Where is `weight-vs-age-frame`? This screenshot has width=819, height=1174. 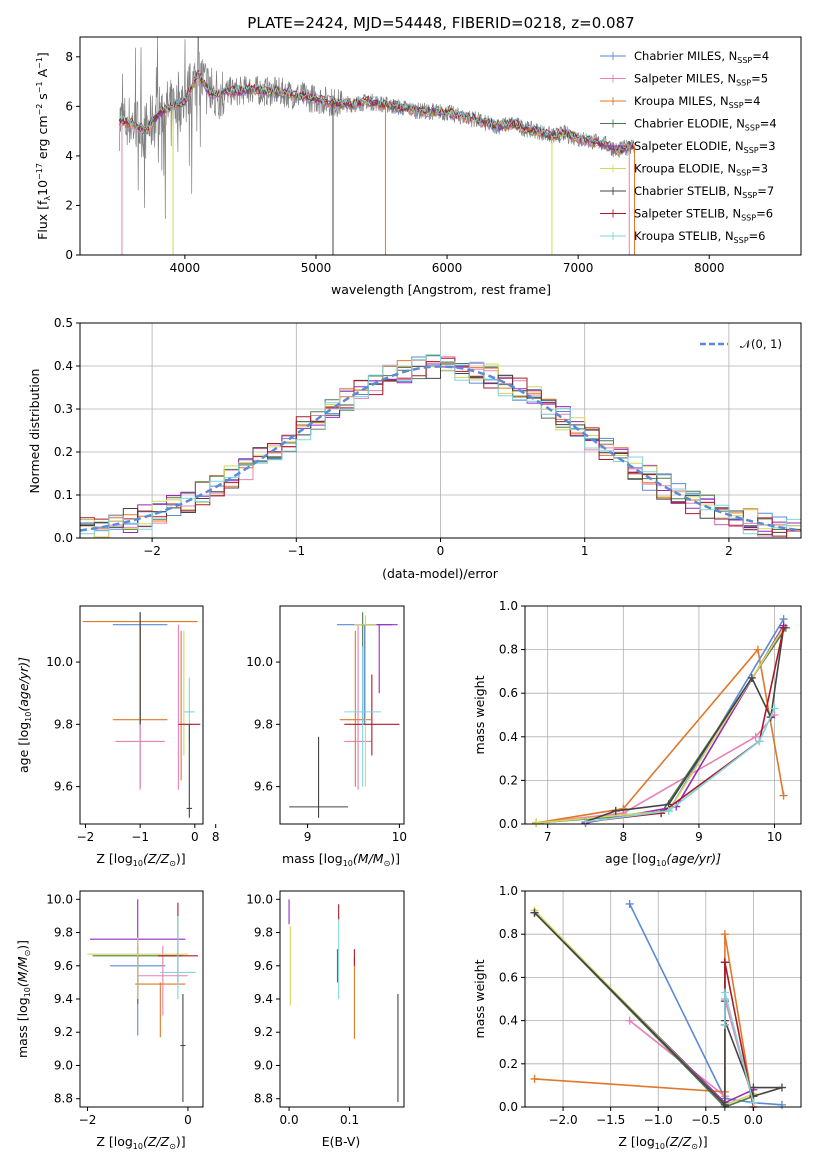 weight-vs-age-frame is located at coordinates (663, 715).